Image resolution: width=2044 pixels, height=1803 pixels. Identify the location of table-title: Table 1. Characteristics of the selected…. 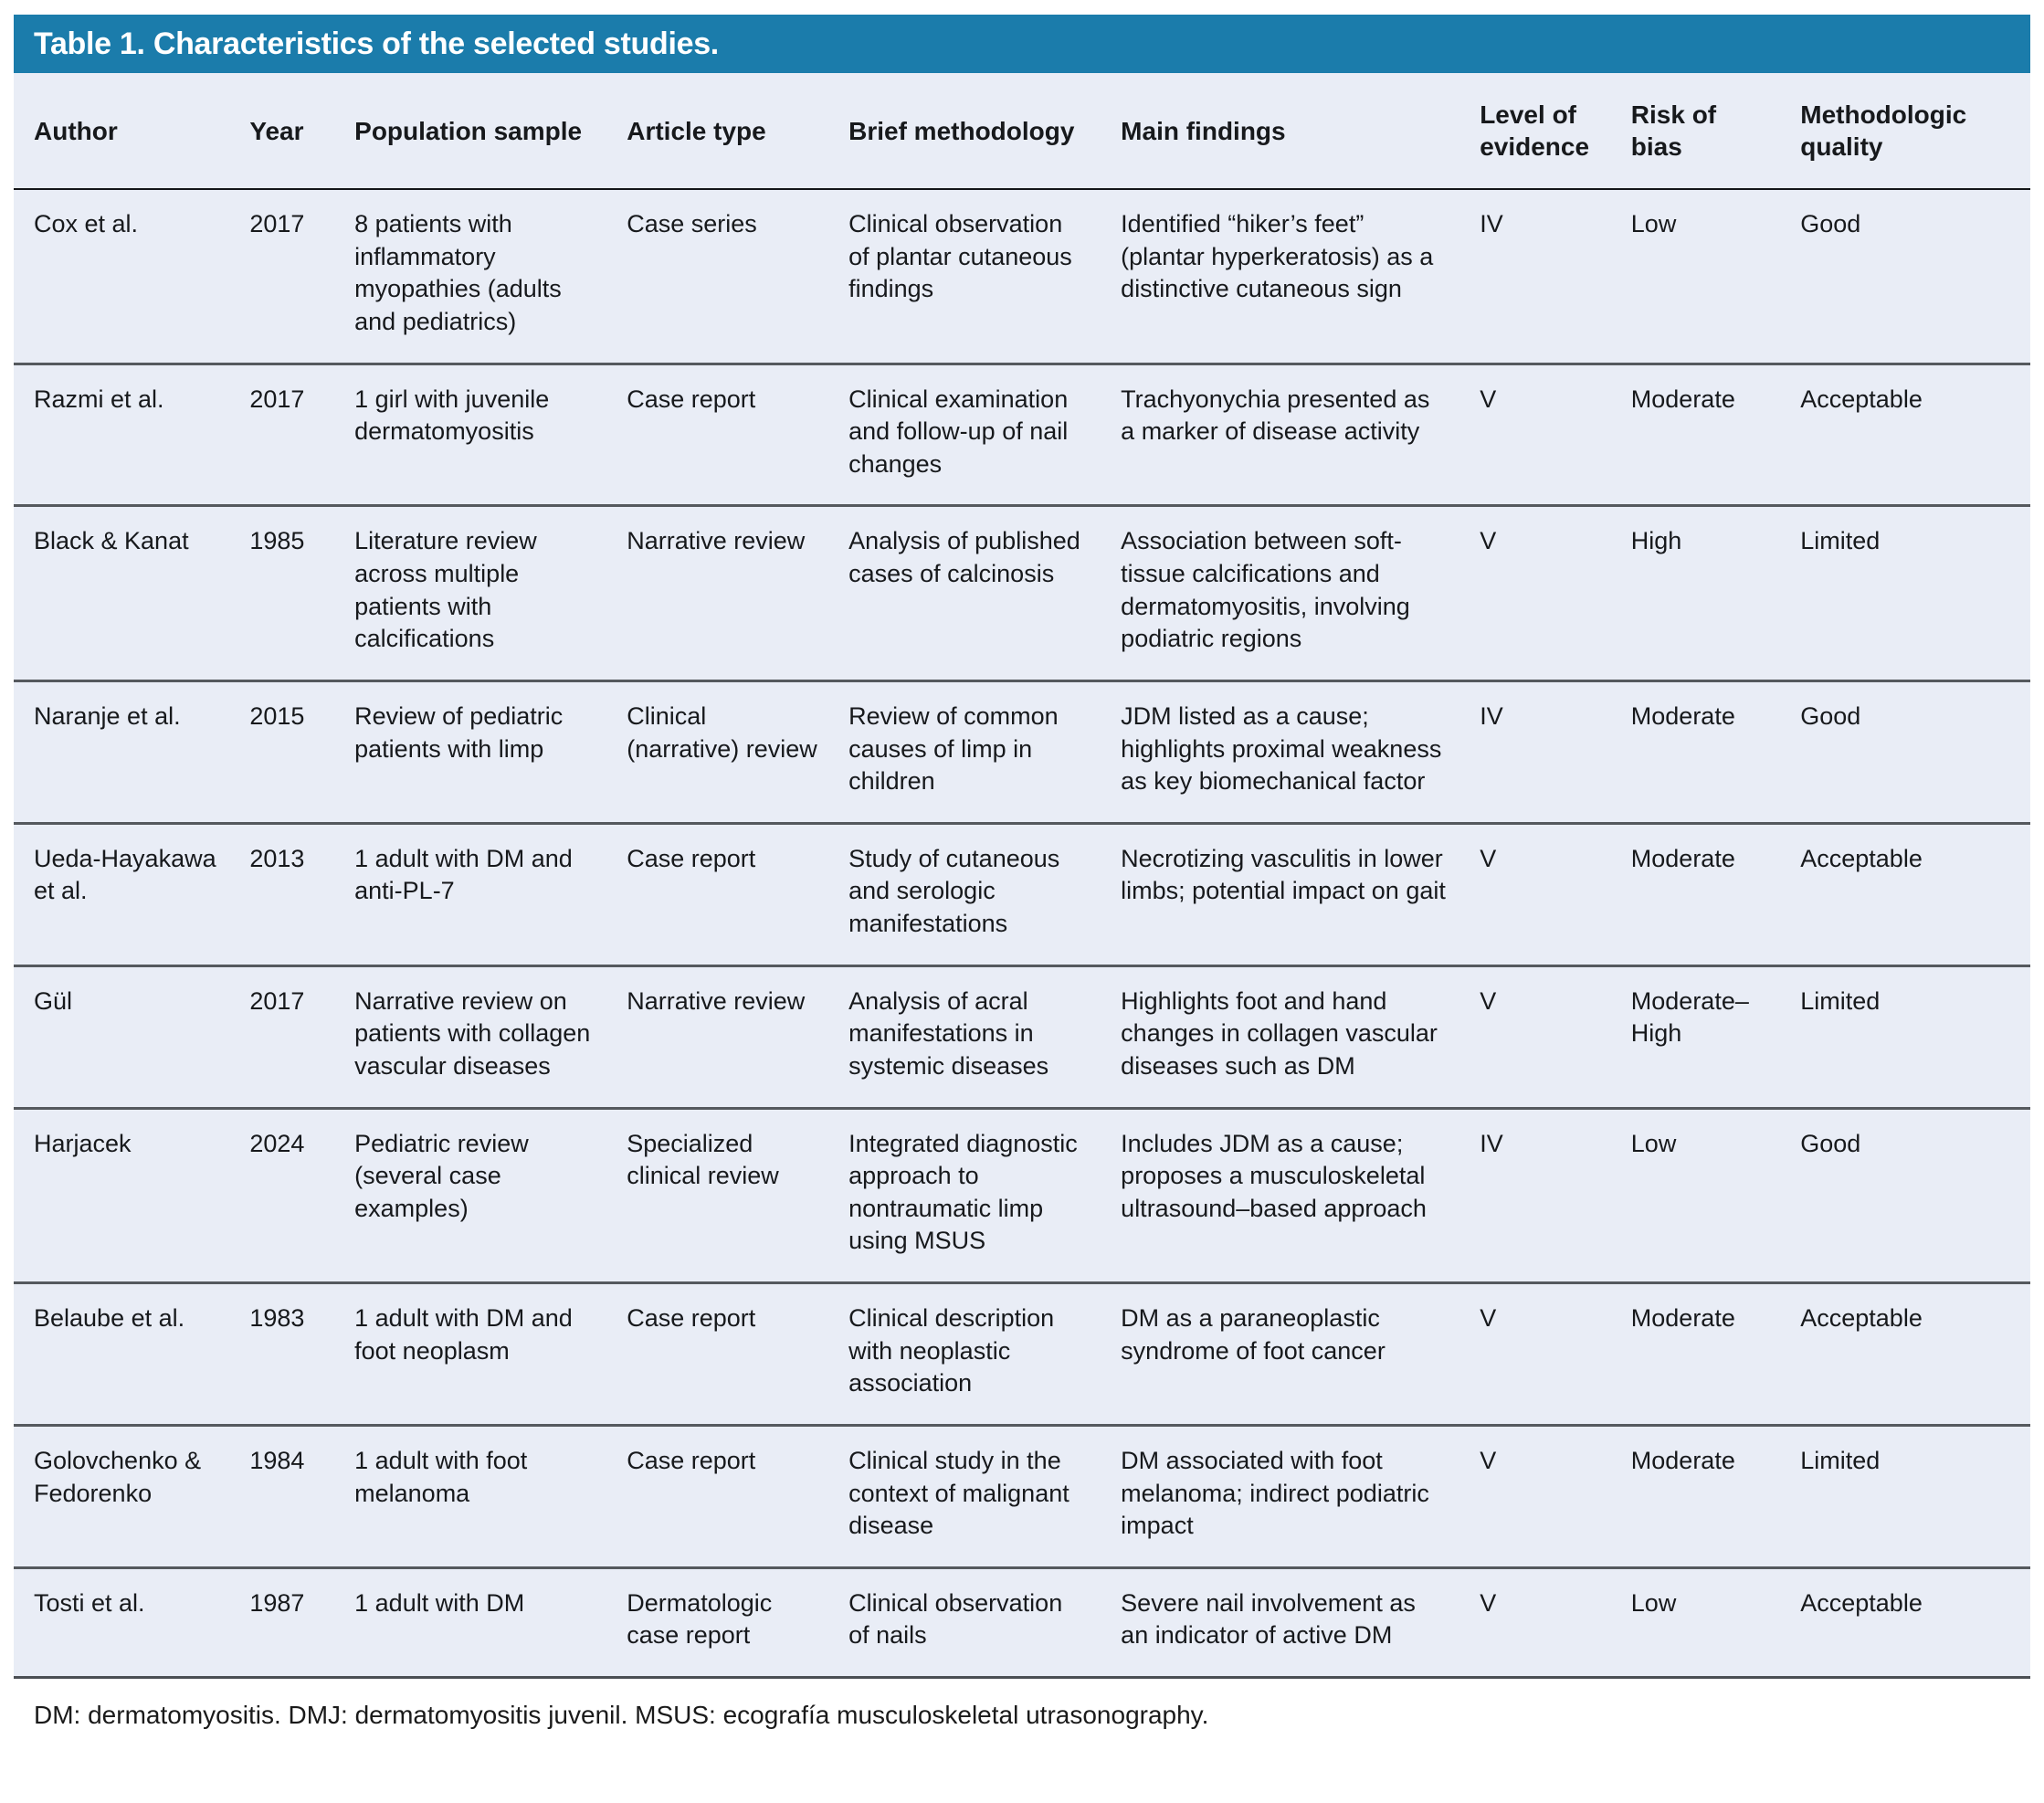
(376, 43).